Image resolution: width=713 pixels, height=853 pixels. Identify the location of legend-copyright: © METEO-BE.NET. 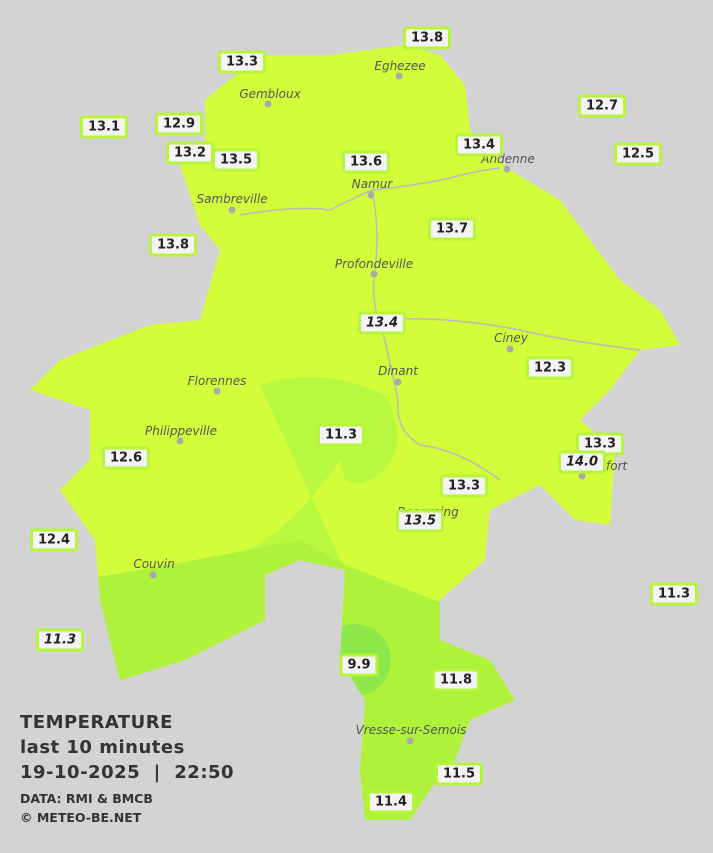
(81, 817).